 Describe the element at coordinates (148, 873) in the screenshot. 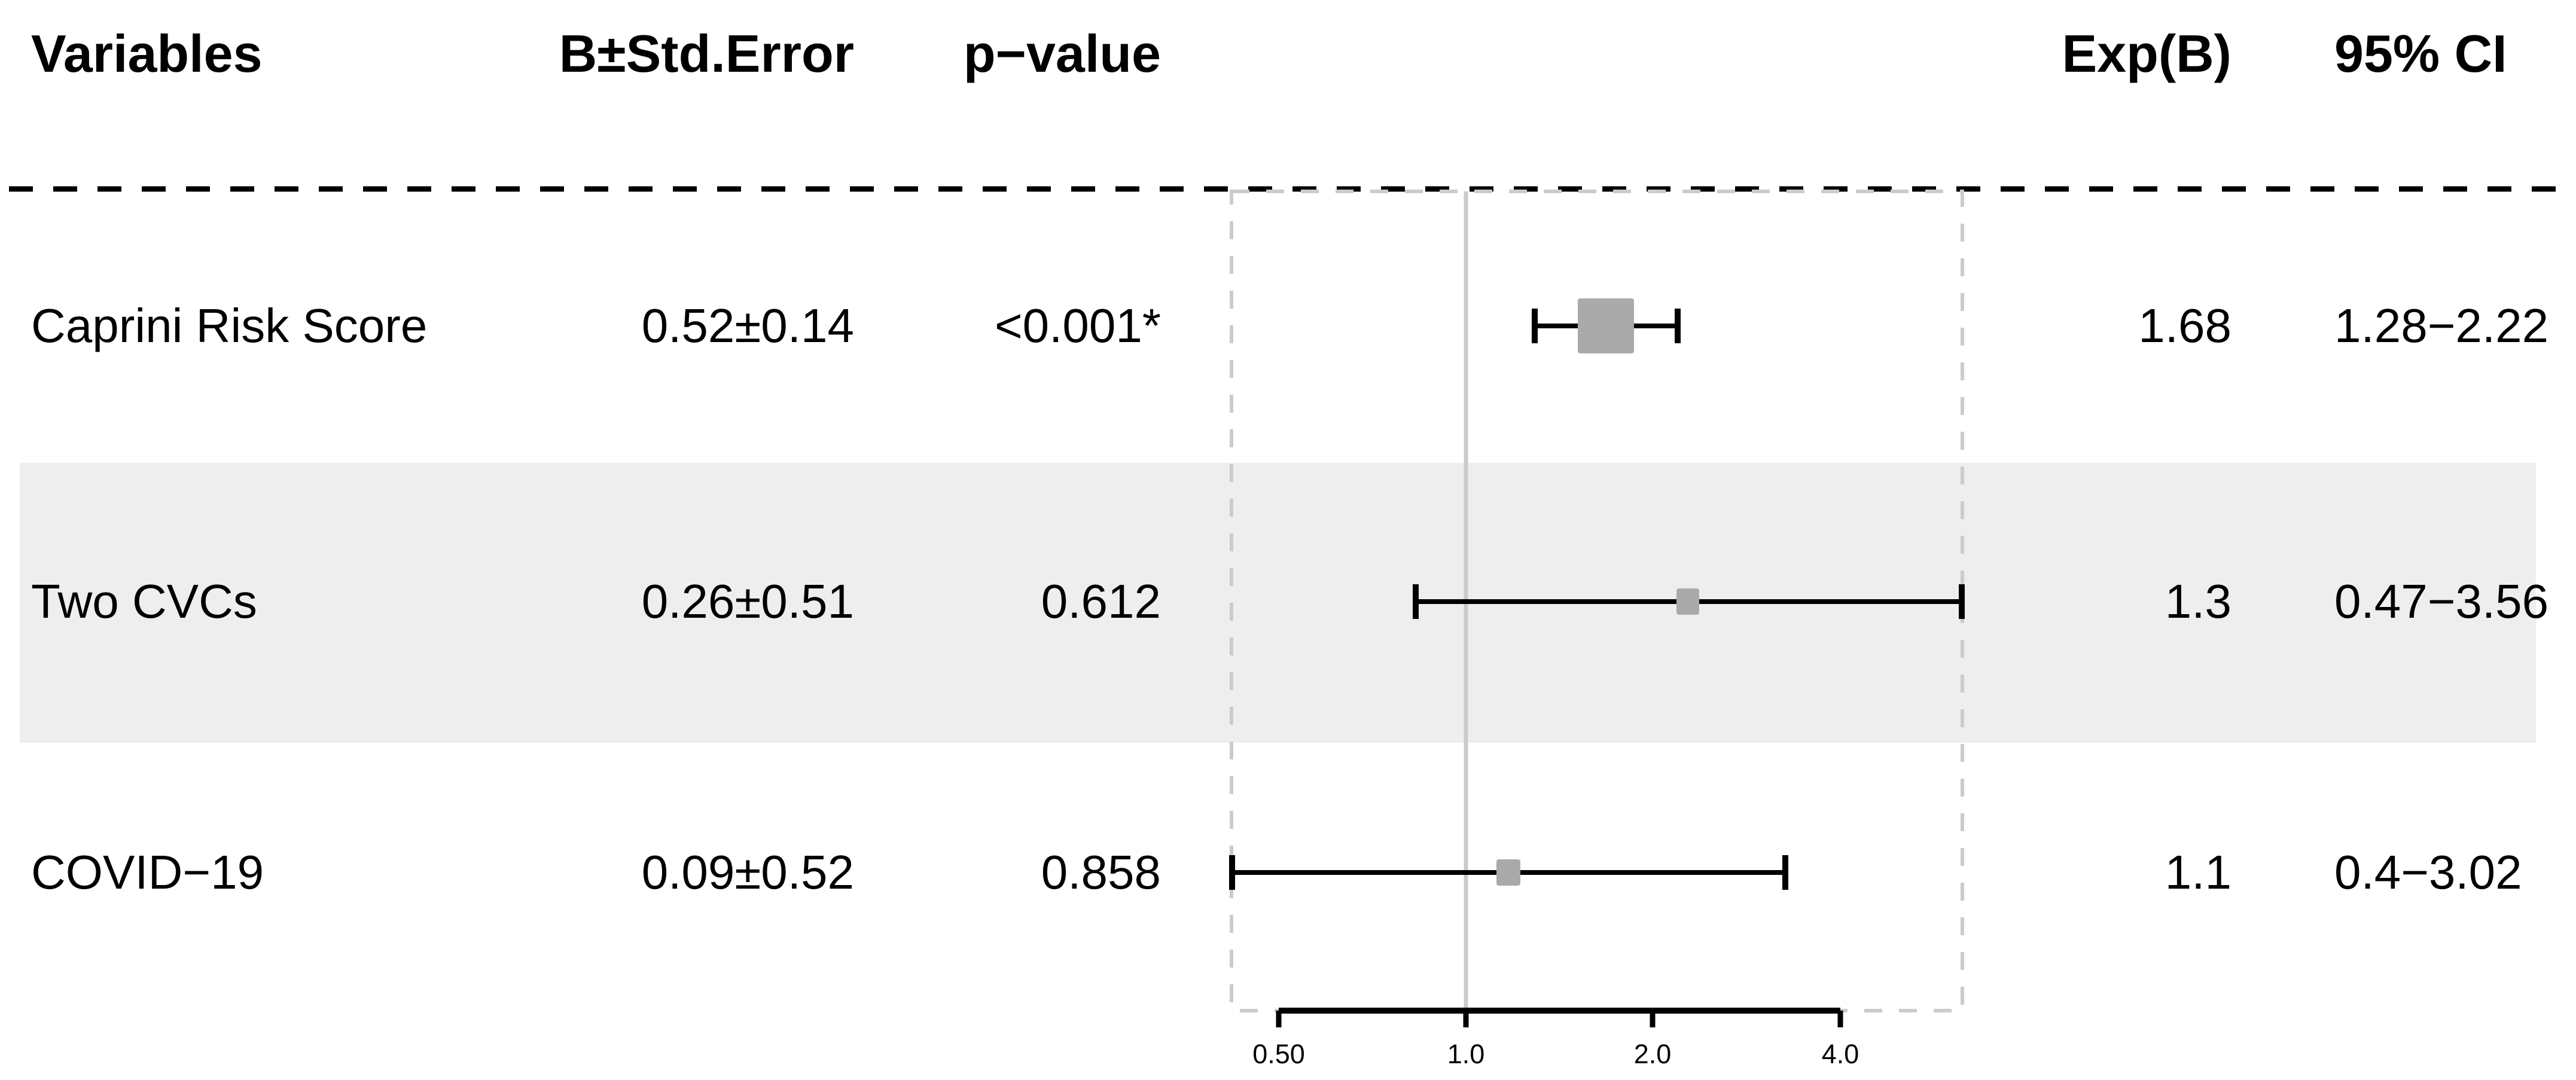

I see `row-variable-label: COVID−19` at that location.